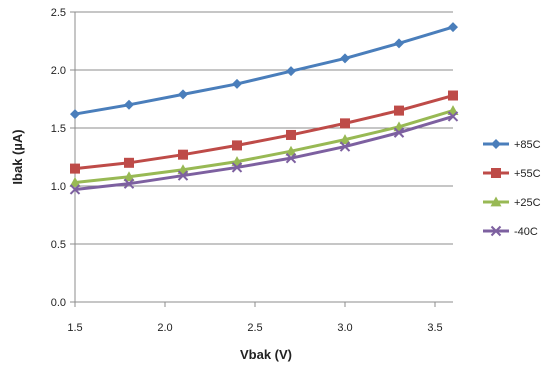 This screenshot has height=373, width=558. I want to click on y-axis-title: Ibak (µA), so click(17, 156).